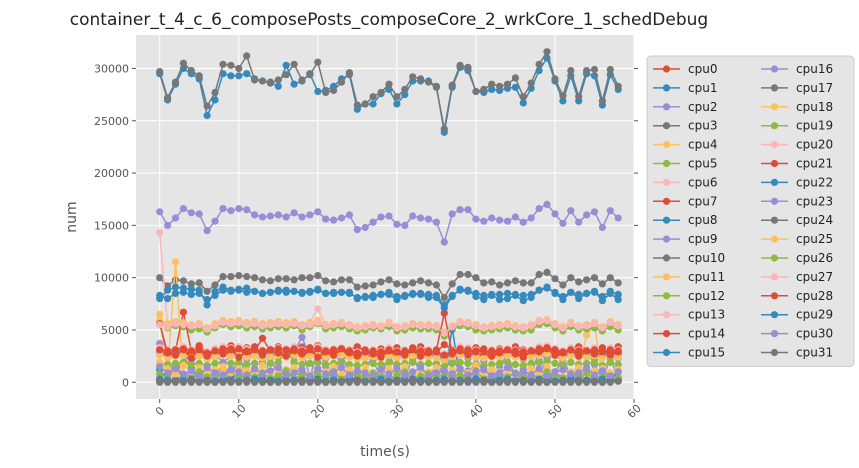  What do you see at coordinates (389, 223) in the screenshot?
I see `series-cpu9` at bounding box center [389, 223].